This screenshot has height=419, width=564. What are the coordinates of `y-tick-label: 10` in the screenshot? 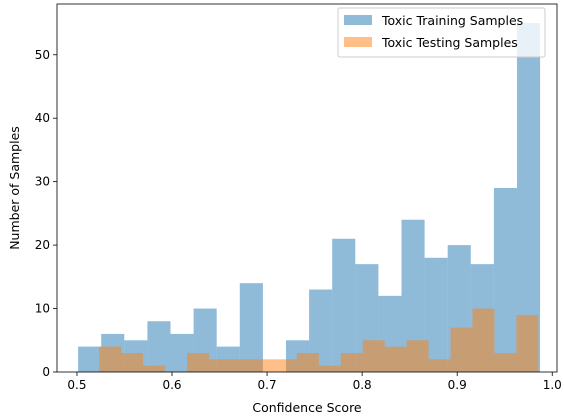 It's located at (42, 309).